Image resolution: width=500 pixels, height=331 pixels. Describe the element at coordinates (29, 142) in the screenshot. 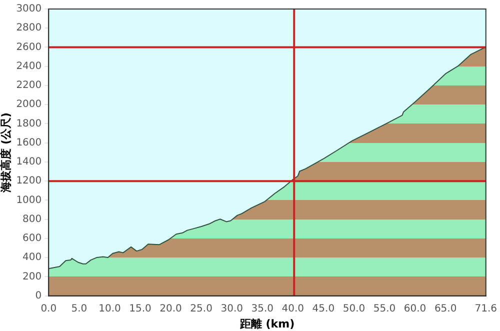

I see `y-tick-label: 1600` at that location.